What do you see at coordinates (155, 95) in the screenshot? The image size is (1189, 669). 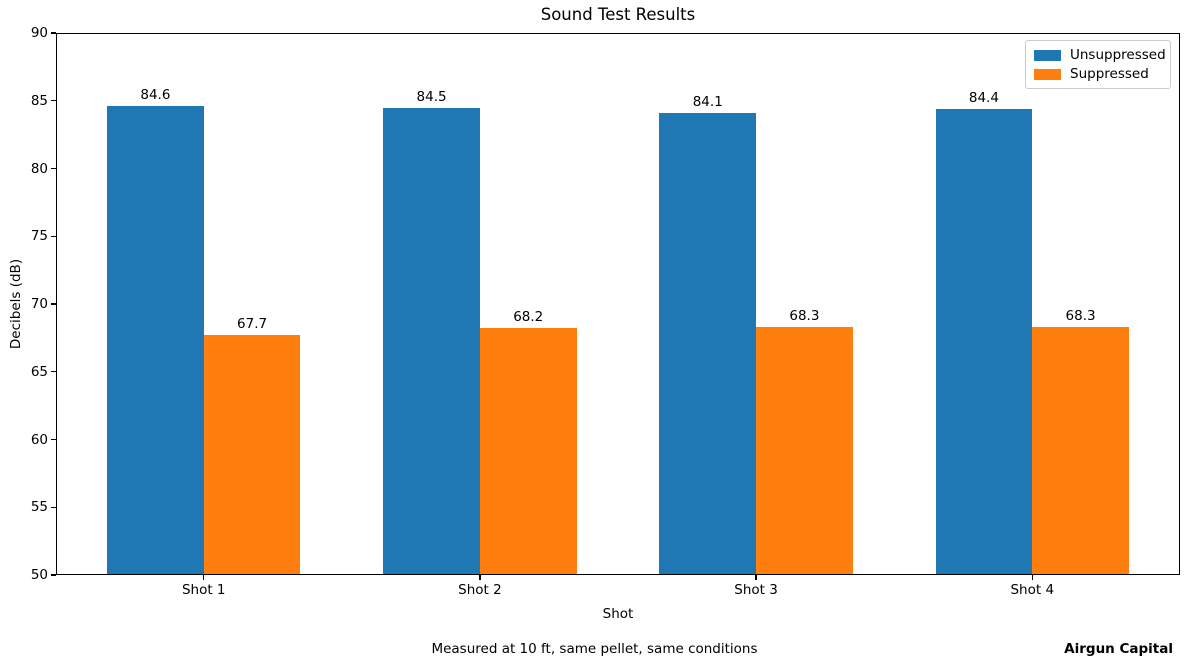 I see `bar-value-label: 84.6` at bounding box center [155, 95].